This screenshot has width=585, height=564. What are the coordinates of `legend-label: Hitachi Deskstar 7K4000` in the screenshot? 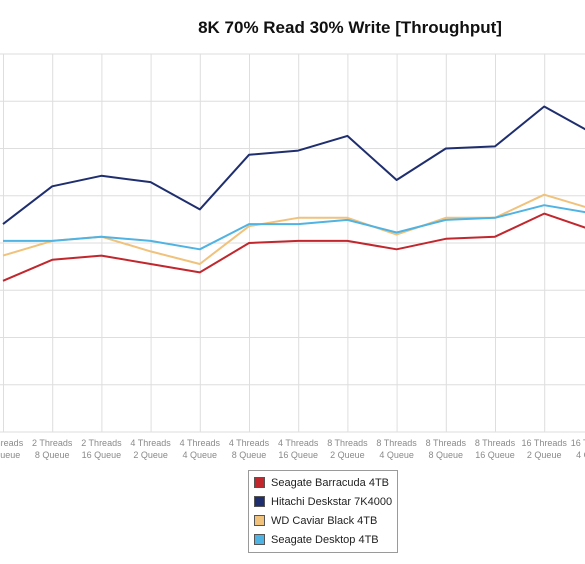 It's located at (332, 501).